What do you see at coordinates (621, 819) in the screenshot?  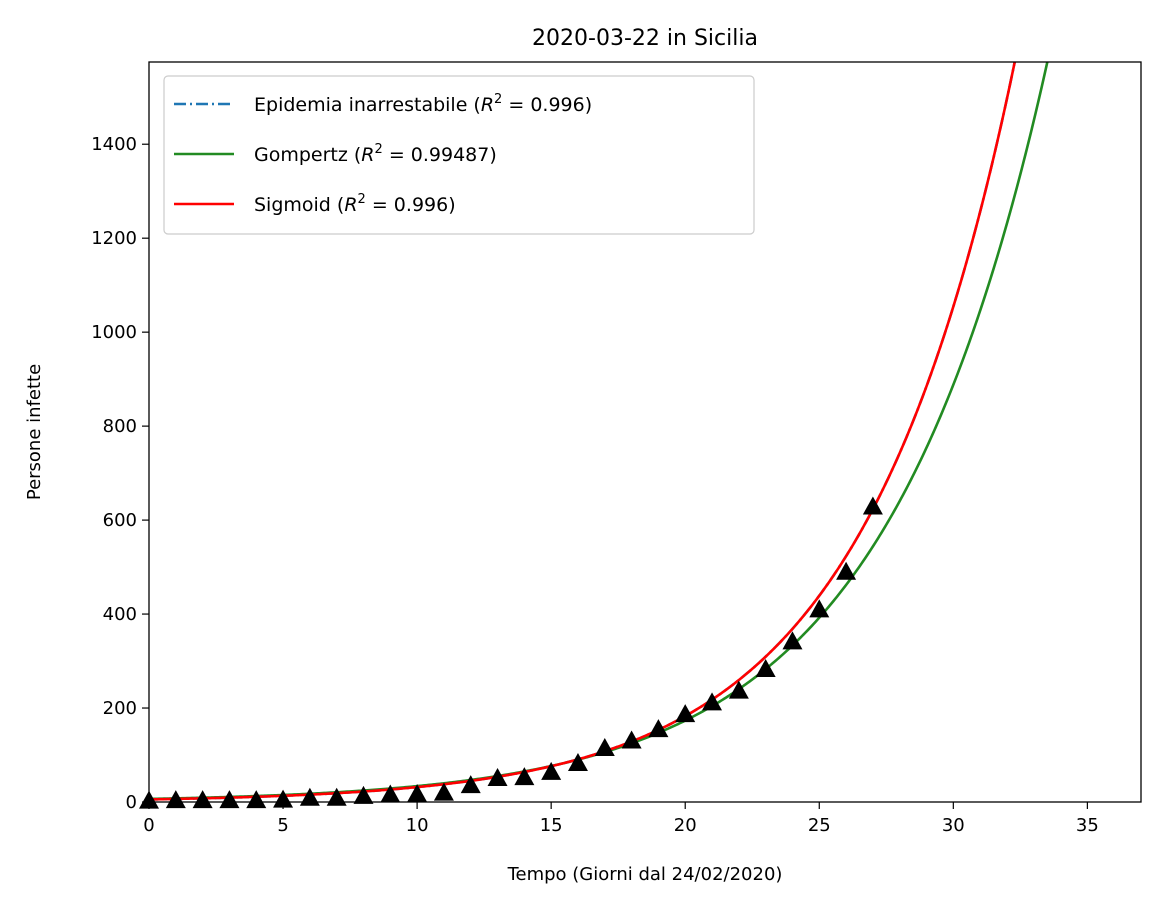 I see `x-axis: 0 5 10 15 20 25 30 35` at bounding box center [621, 819].